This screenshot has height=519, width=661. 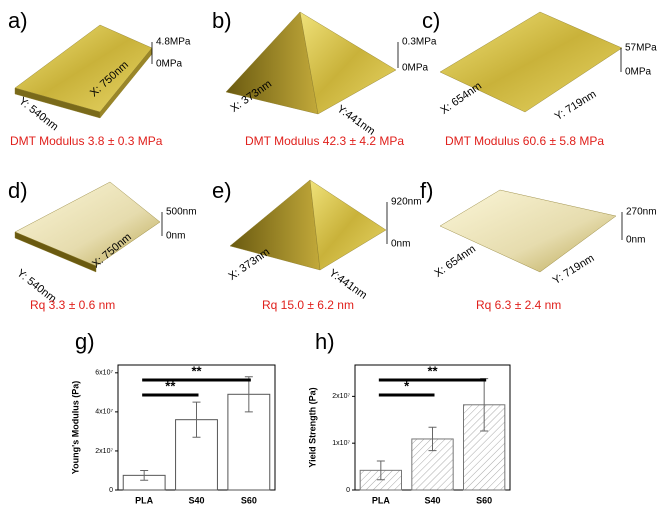 What do you see at coordinates (249, 264) in the screenshot?
I see `axis-label: X: 373nm` at bounding box center [249, 264].